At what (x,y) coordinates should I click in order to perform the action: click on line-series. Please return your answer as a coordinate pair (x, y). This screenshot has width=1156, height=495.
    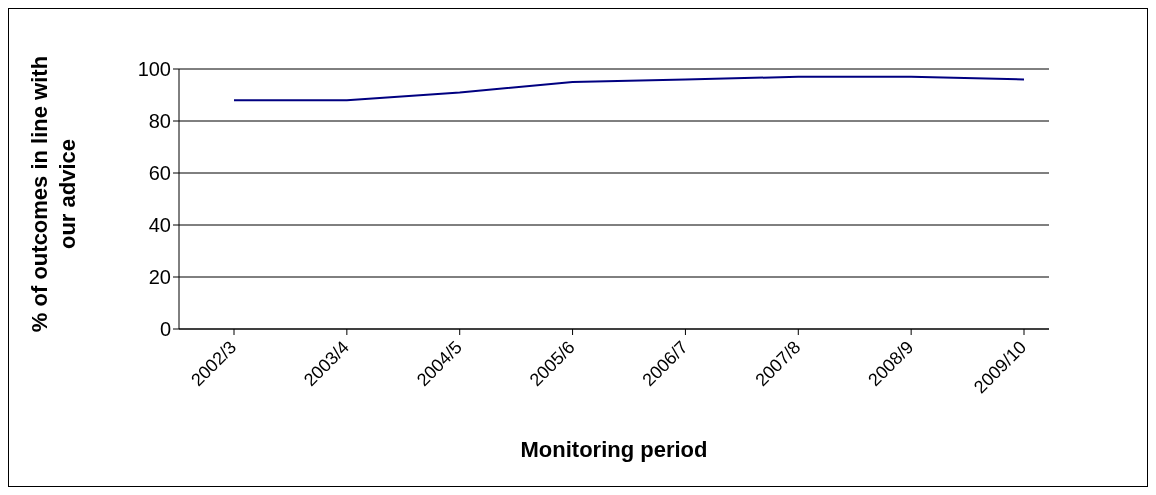
    Looking at the image, I should click on (629, 88).